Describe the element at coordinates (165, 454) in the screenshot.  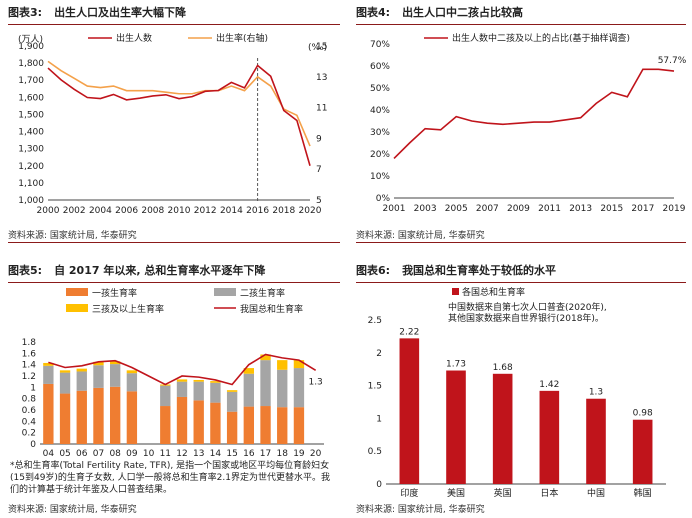
I see `x-tick-label: 11` at that location.